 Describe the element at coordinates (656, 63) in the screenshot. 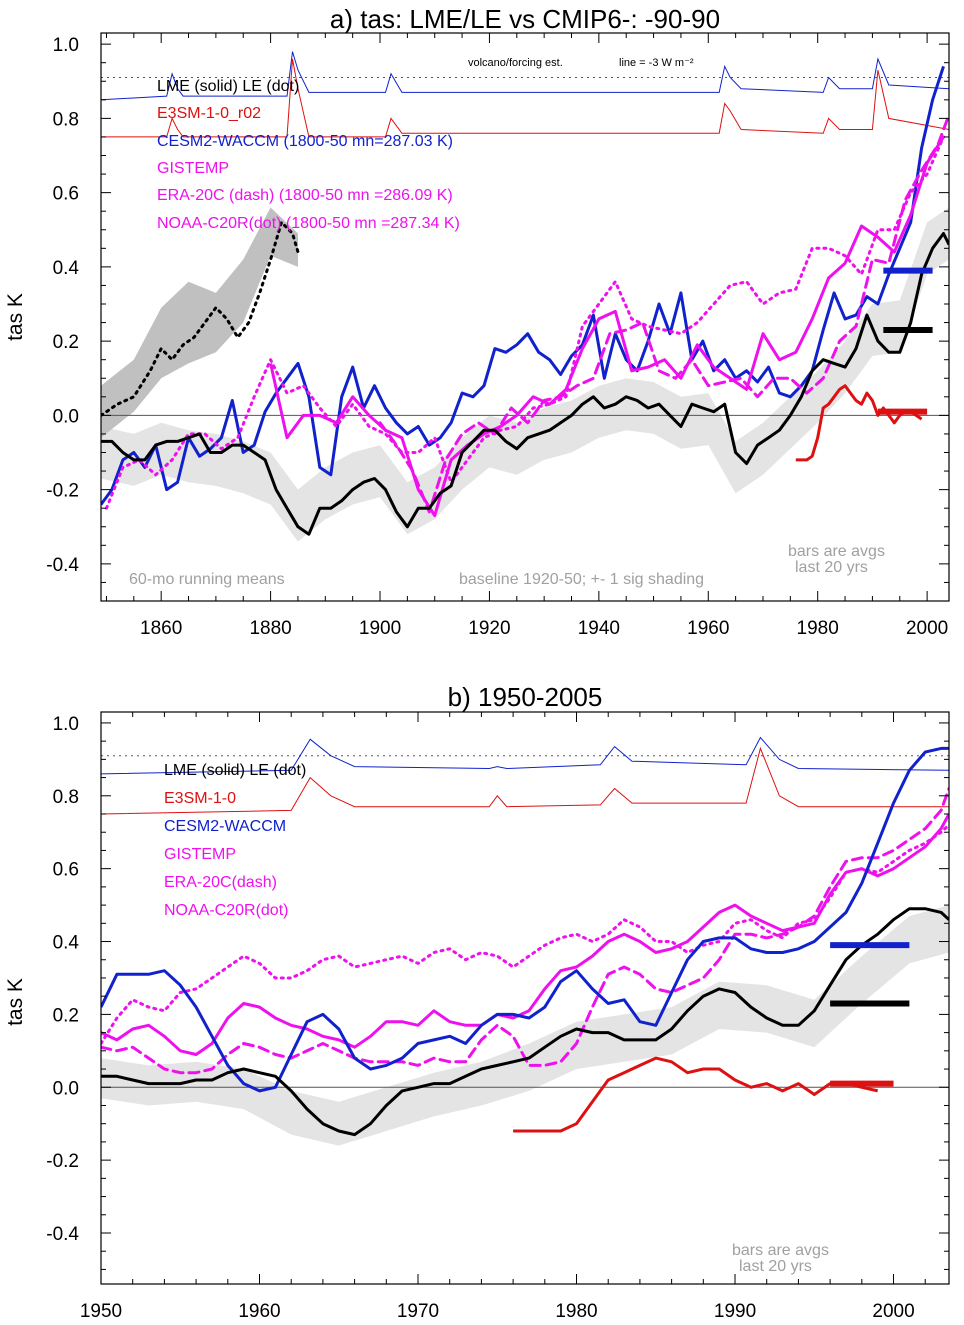

I see `forcing-note-right: line = -3 W m⁻²` at that location.